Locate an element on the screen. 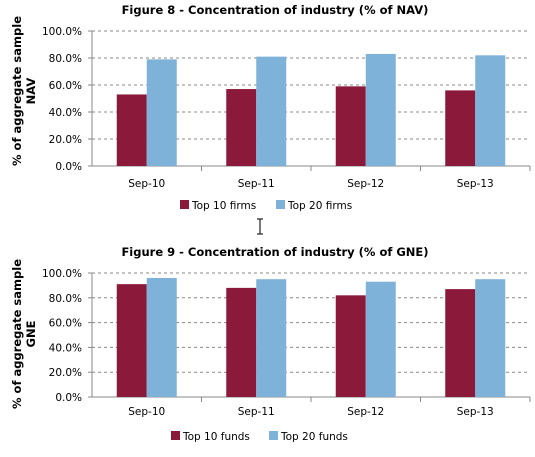 The image size is (535, 457). text-cursor-icon is located at coordinates (260, 226).